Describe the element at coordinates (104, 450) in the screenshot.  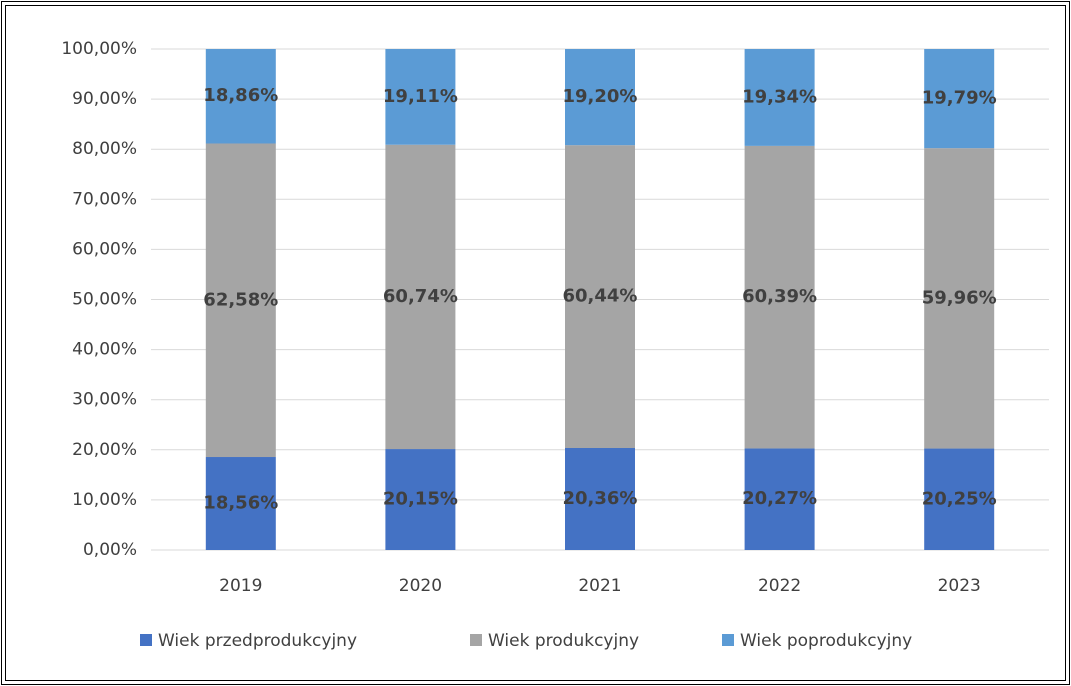
I see `y-tick-label: 20,00%` at that location.